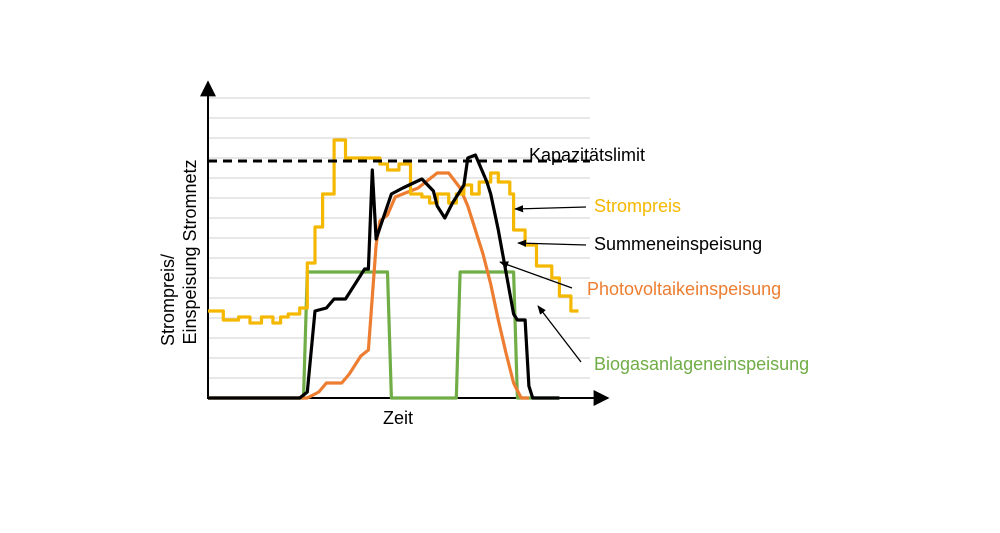 The height and width of the screenshot is (533, 1000). What do you see at coordinates (701, 364) in the screenshot?
I see `legend-biogasanlageneinspeisung: Biogasanlageneinspeisung` at bounding box center [701, 364].